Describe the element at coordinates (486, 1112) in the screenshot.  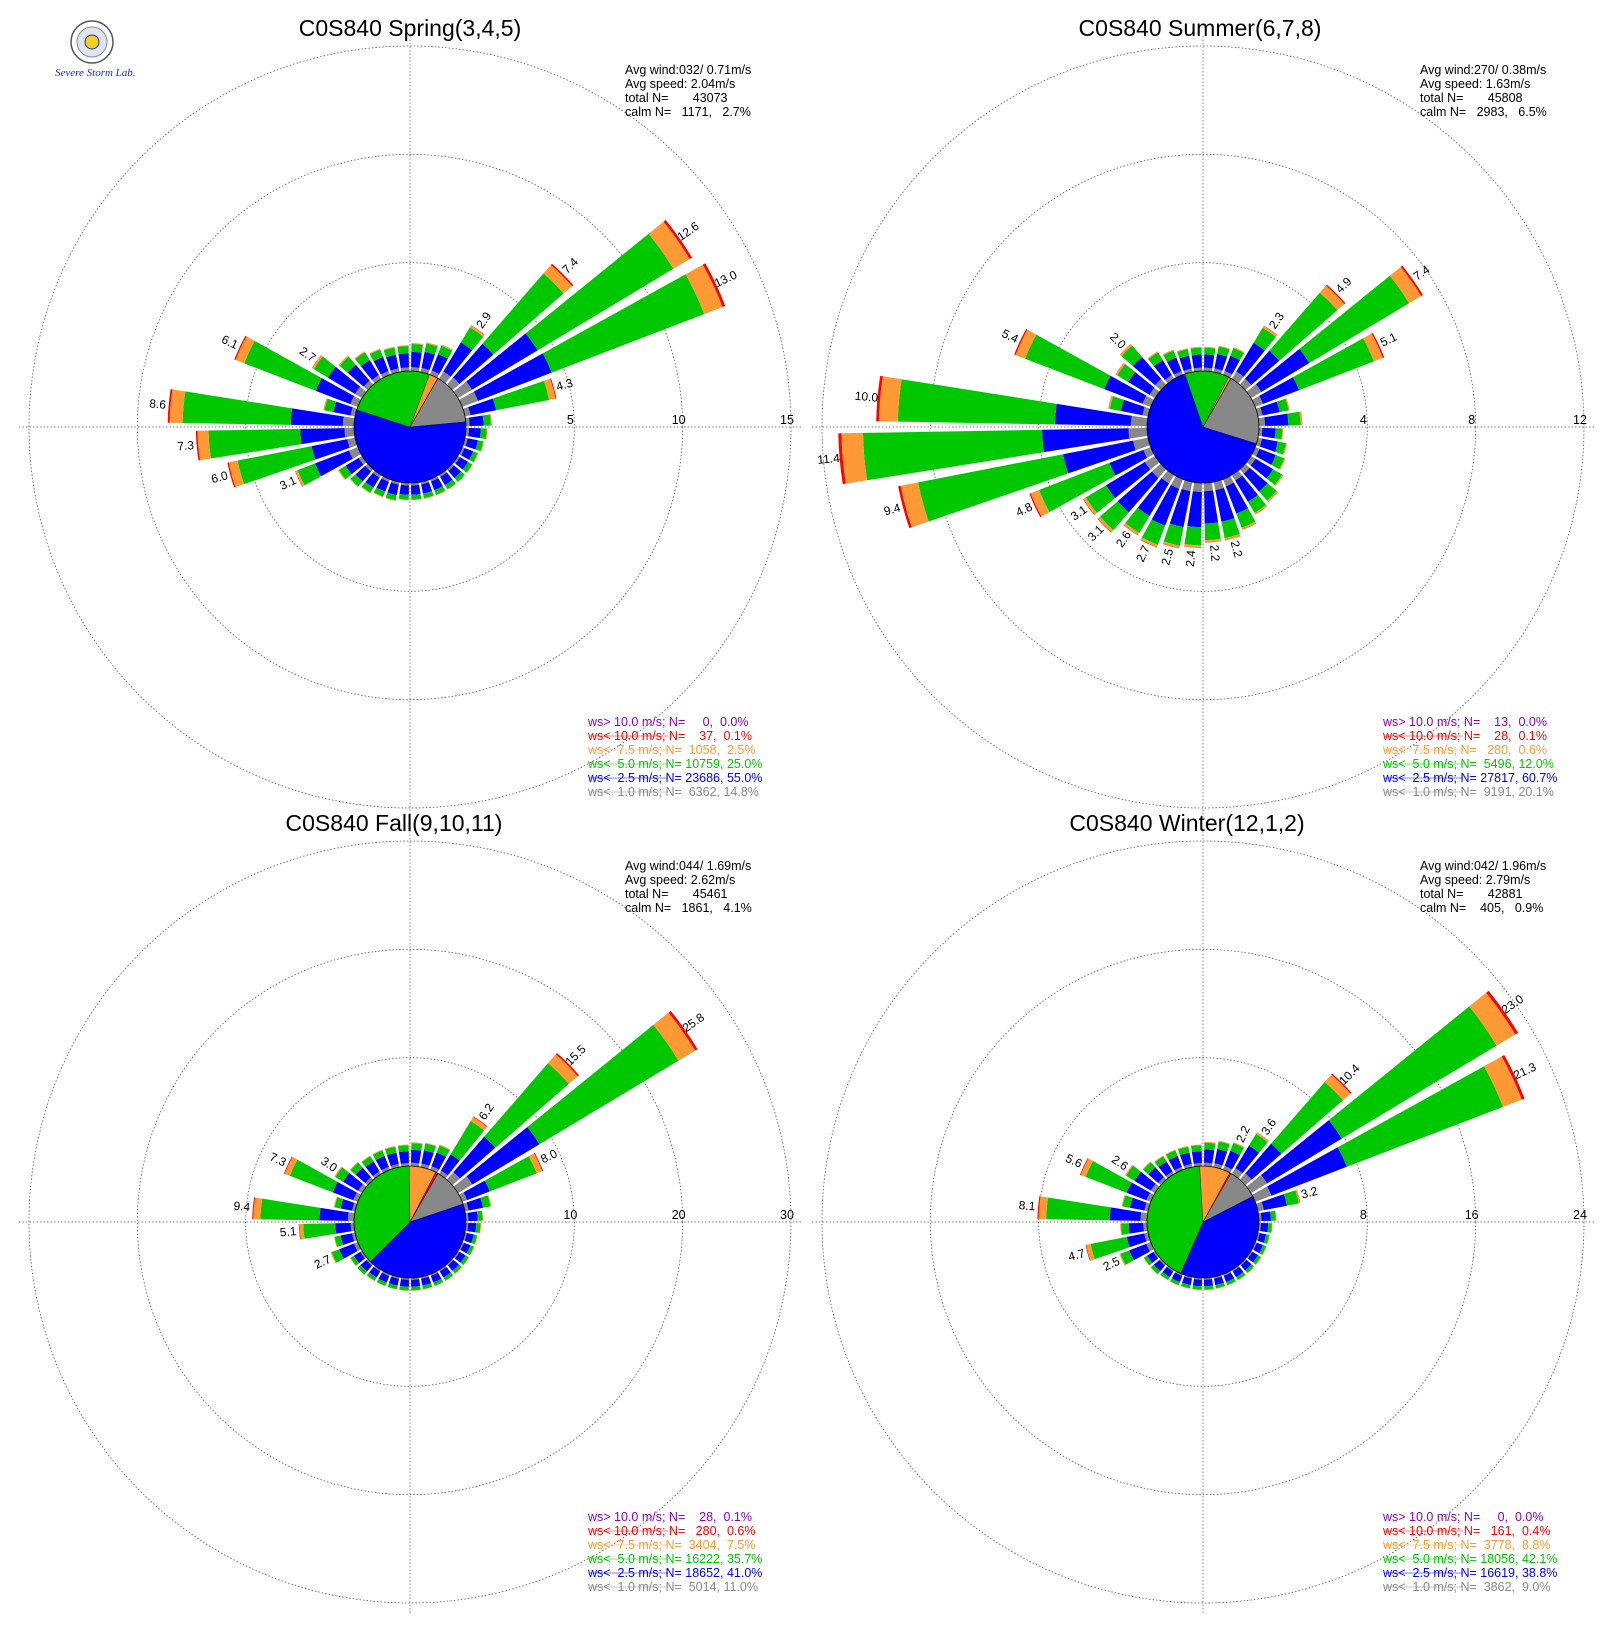
I see `bar-value-label: 6.2` at that location.